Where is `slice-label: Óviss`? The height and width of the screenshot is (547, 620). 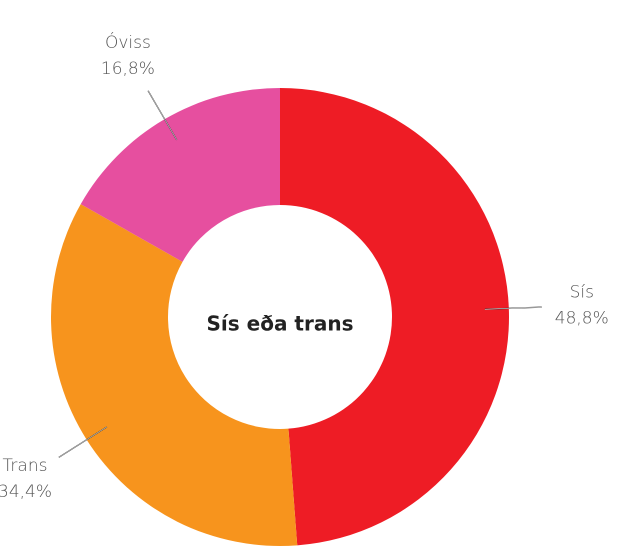
slice-label: Óviss is located at coordinates (128, 42).